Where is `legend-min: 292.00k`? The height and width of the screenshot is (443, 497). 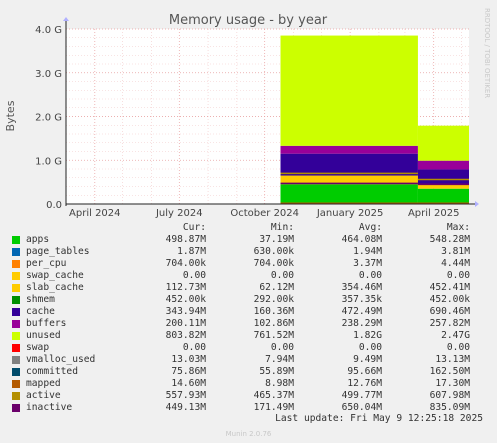 legend-min: 292.00k is located at coordinates (273, 299).